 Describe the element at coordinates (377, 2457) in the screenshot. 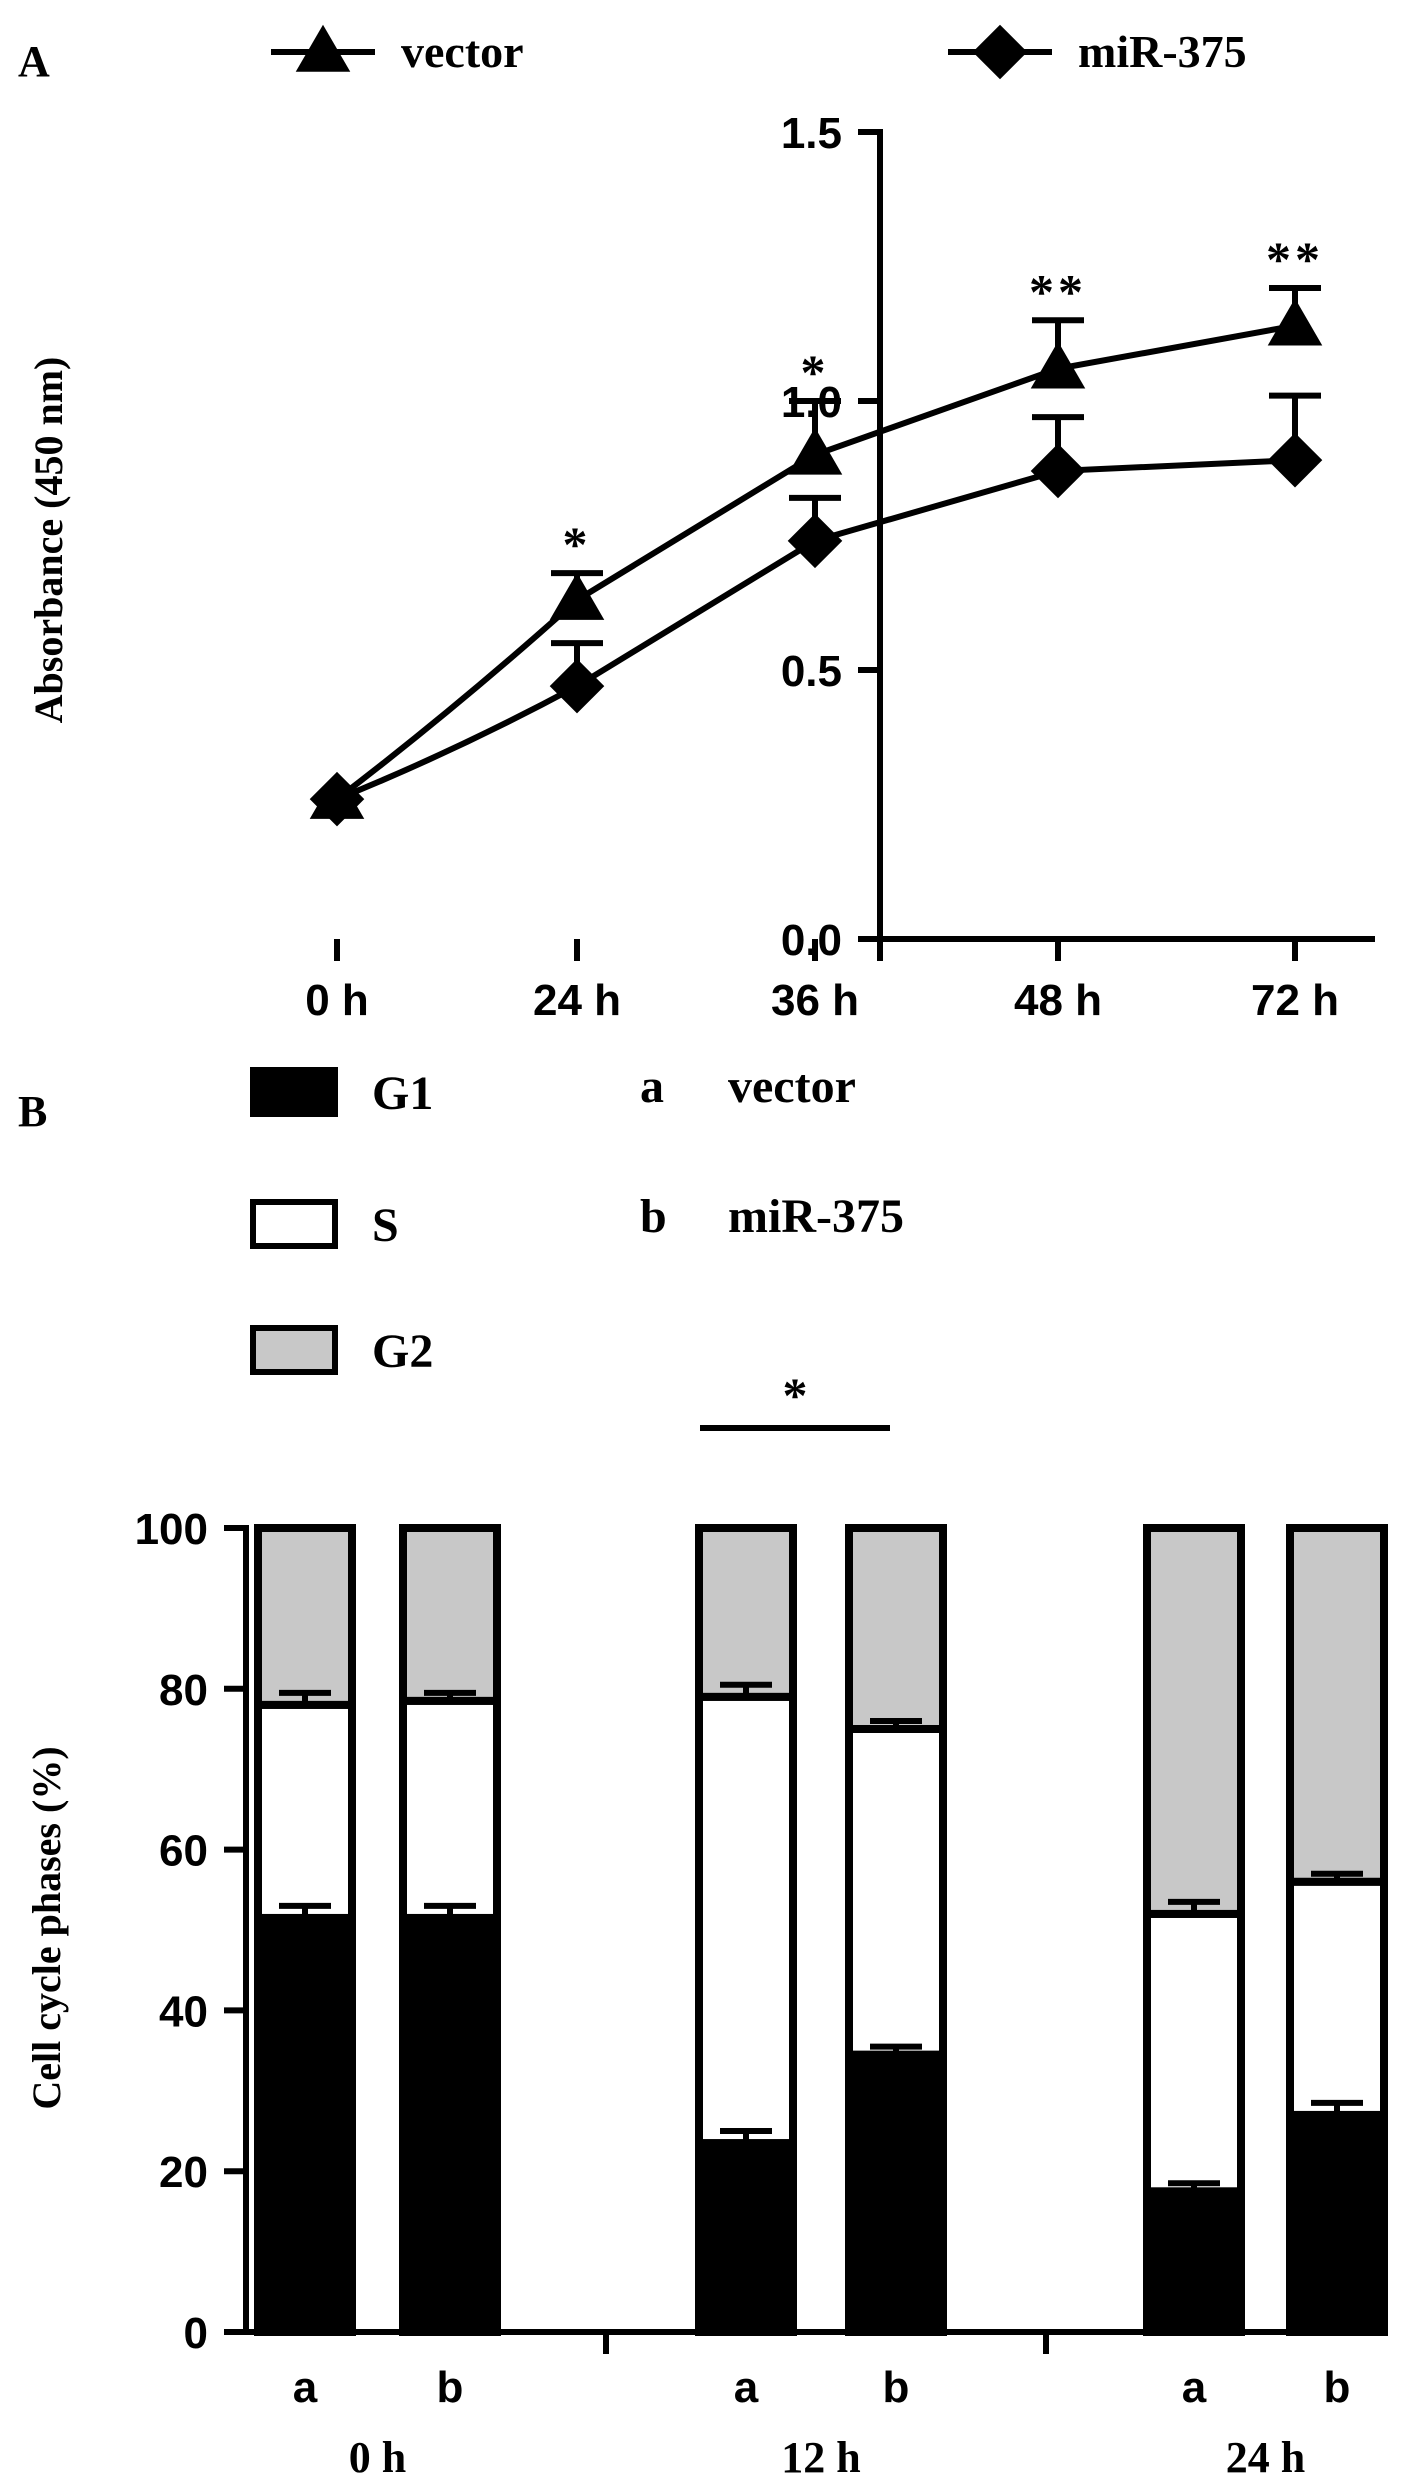

I see `panel-b-group-label: 0 h` at that location.